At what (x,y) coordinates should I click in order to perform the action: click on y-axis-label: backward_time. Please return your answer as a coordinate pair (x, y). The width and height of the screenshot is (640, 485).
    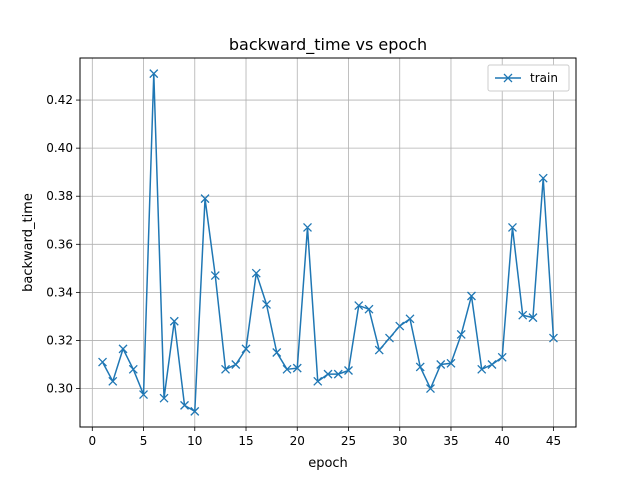
    Looking at the image, I should click on (28, 242).